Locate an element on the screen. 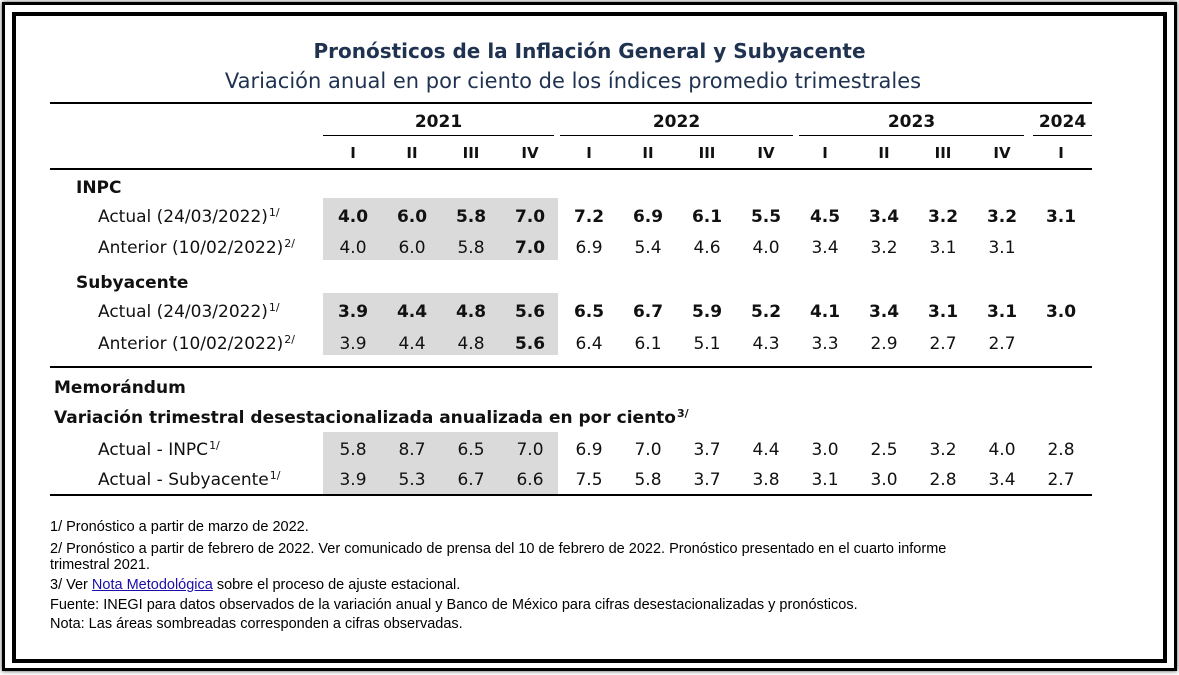 The height and width of the screenshot is (675, 1179). table-cell: 3.3 is located at coordinates (825, 344).